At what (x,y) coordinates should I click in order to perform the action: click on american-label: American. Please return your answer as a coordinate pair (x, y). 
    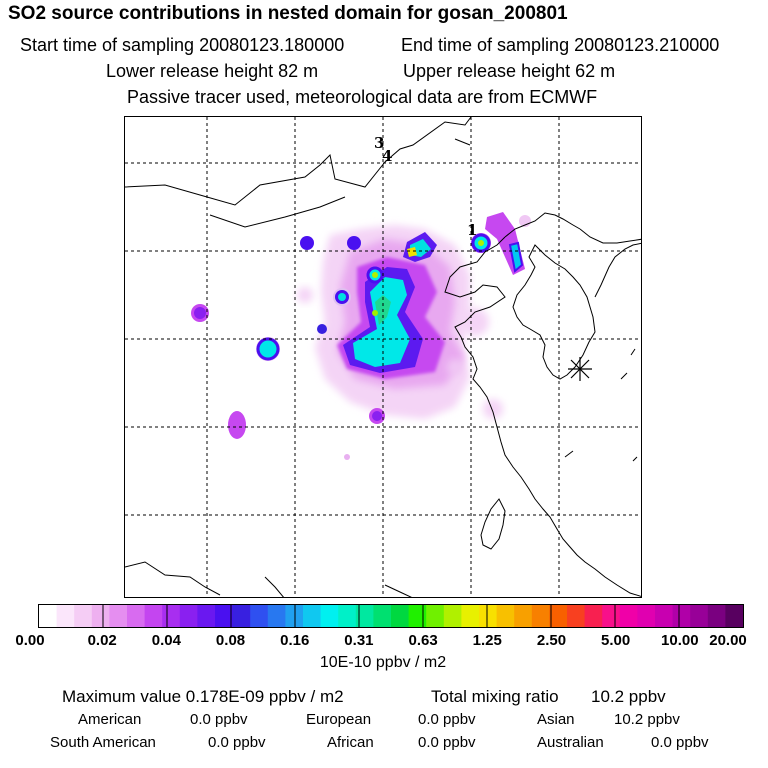
    Looking at the image, I should click on (110, 719).